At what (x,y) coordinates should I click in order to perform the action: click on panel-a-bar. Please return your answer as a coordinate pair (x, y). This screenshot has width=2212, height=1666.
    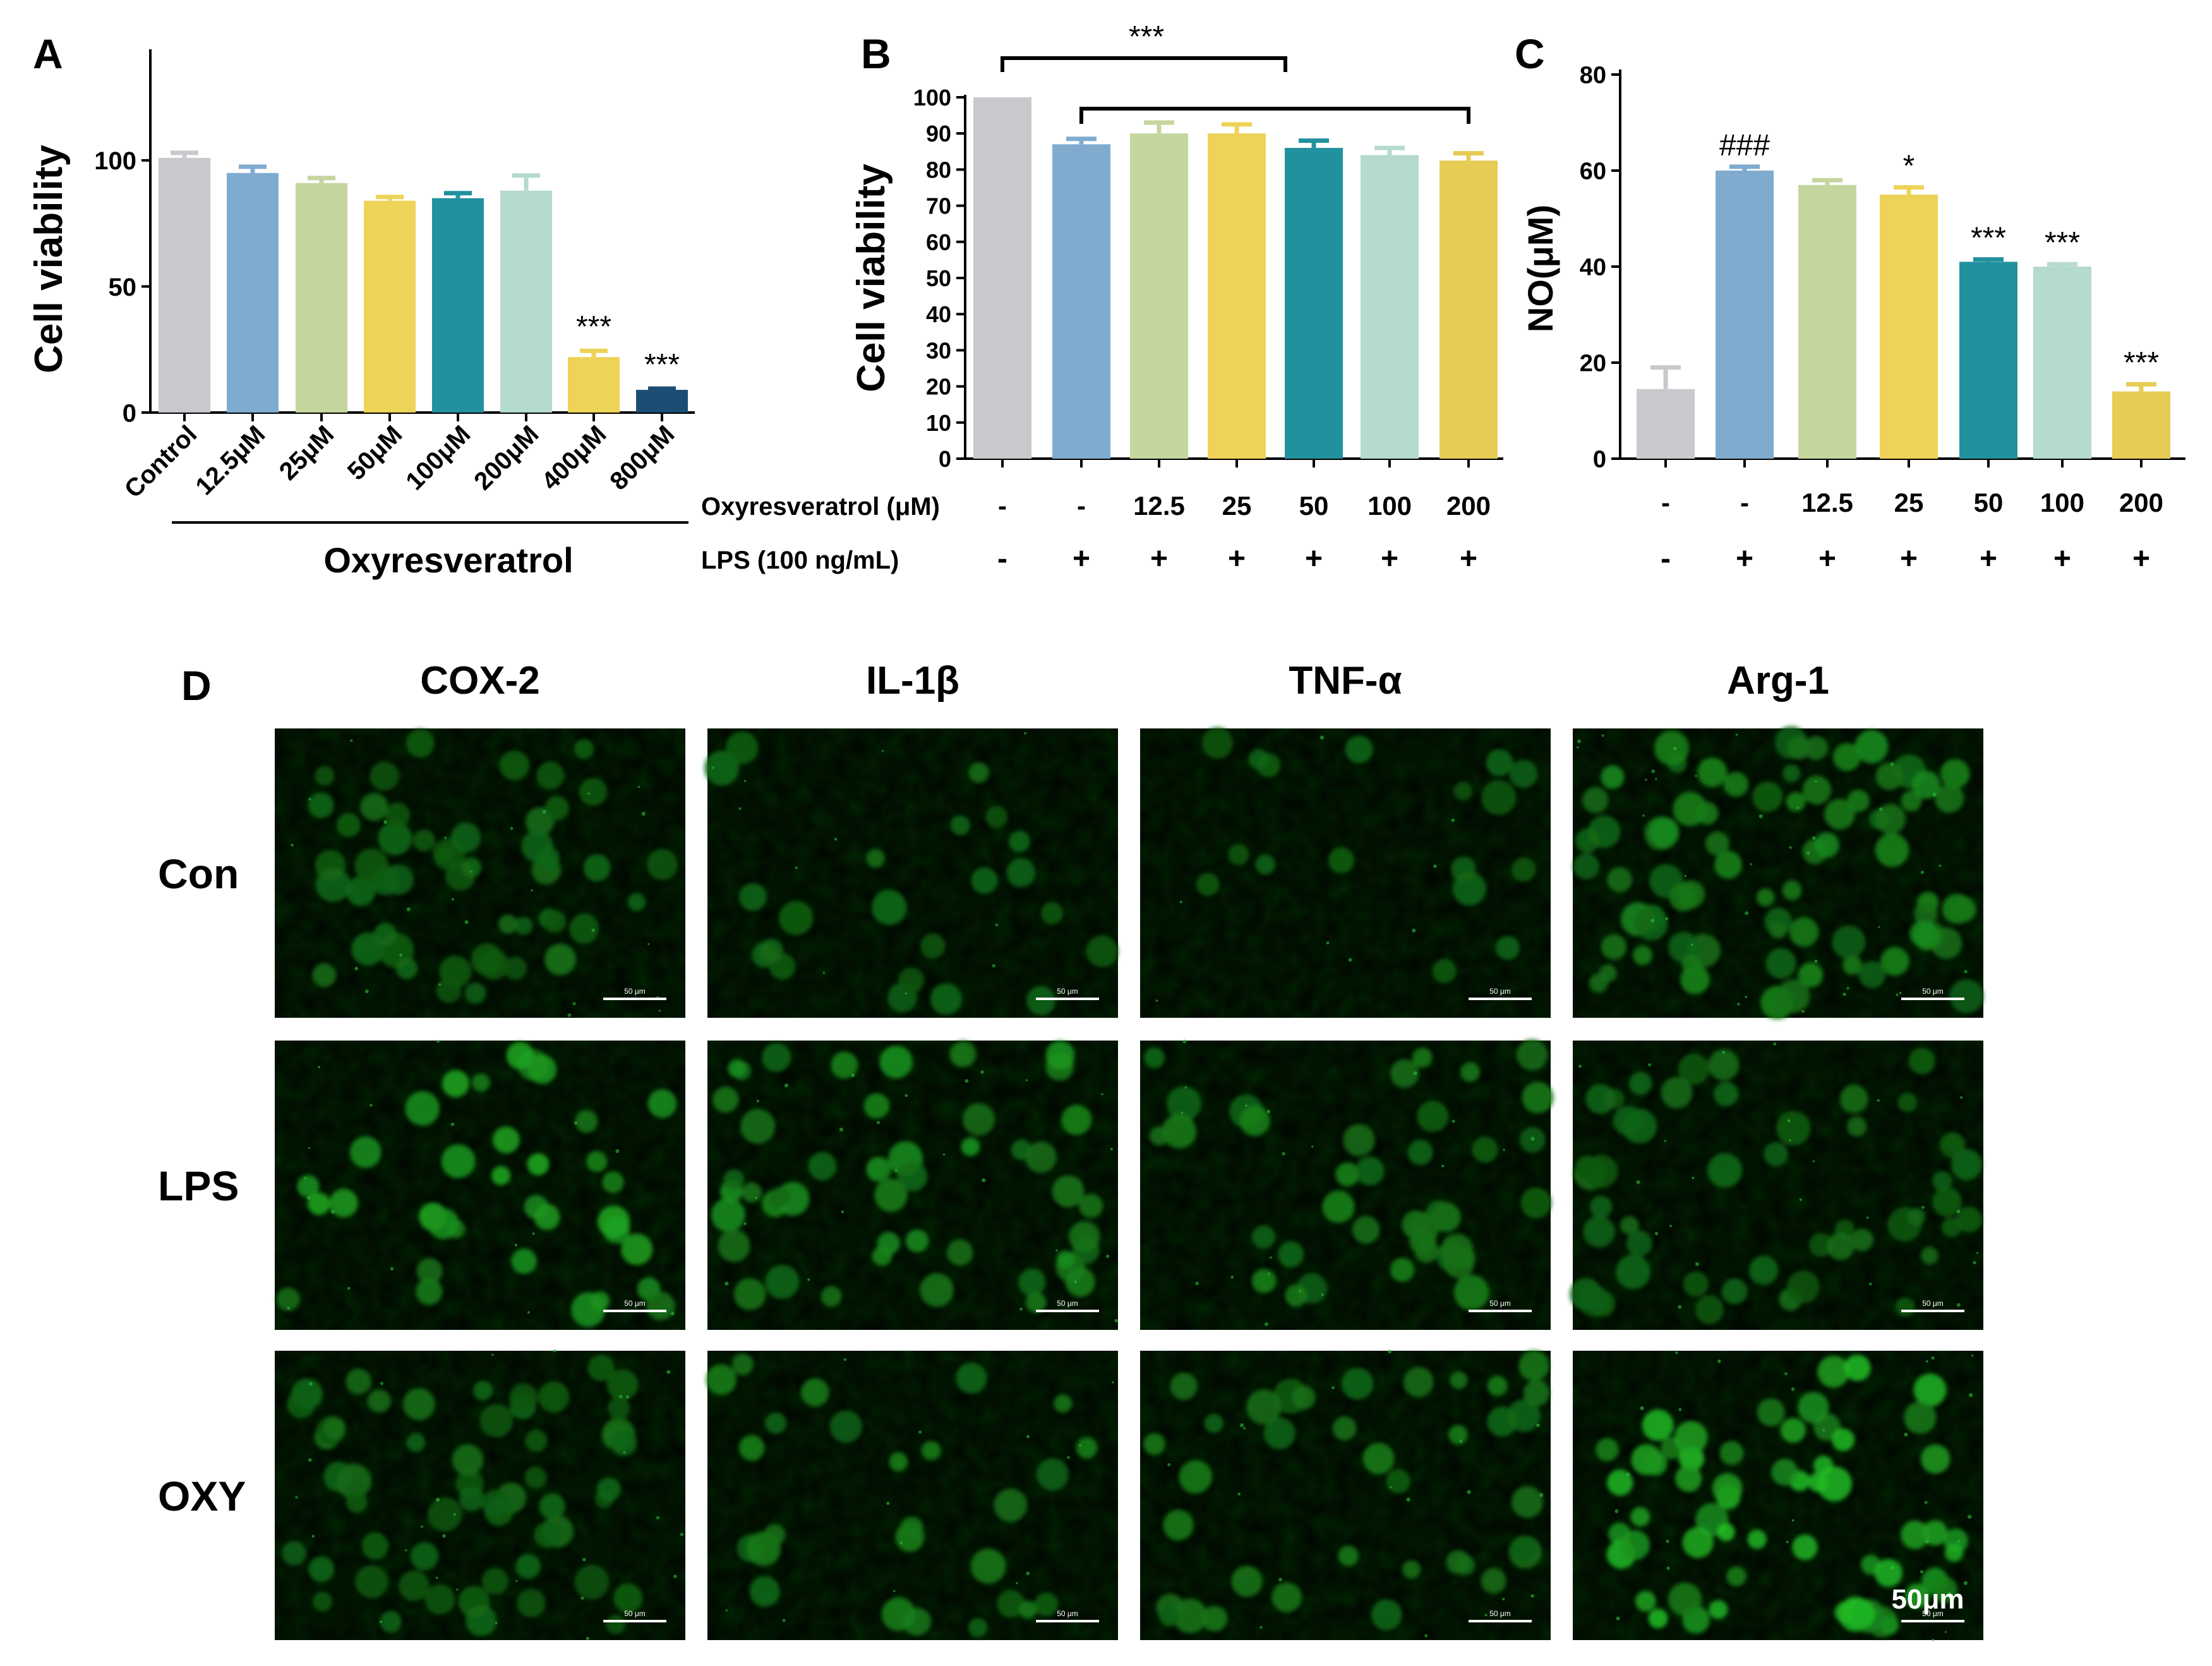
    Looking at the image, I should click on (662, 401).